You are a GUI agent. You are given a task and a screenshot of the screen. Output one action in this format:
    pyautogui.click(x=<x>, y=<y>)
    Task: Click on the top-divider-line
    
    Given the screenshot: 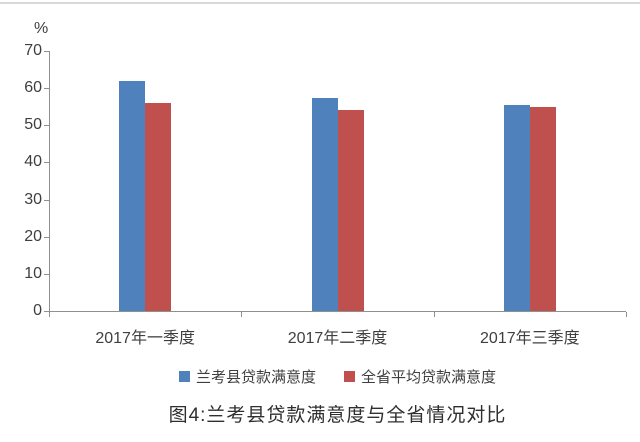 What is the action you would take?
    pyautogui.click(x=320, y=3)
    